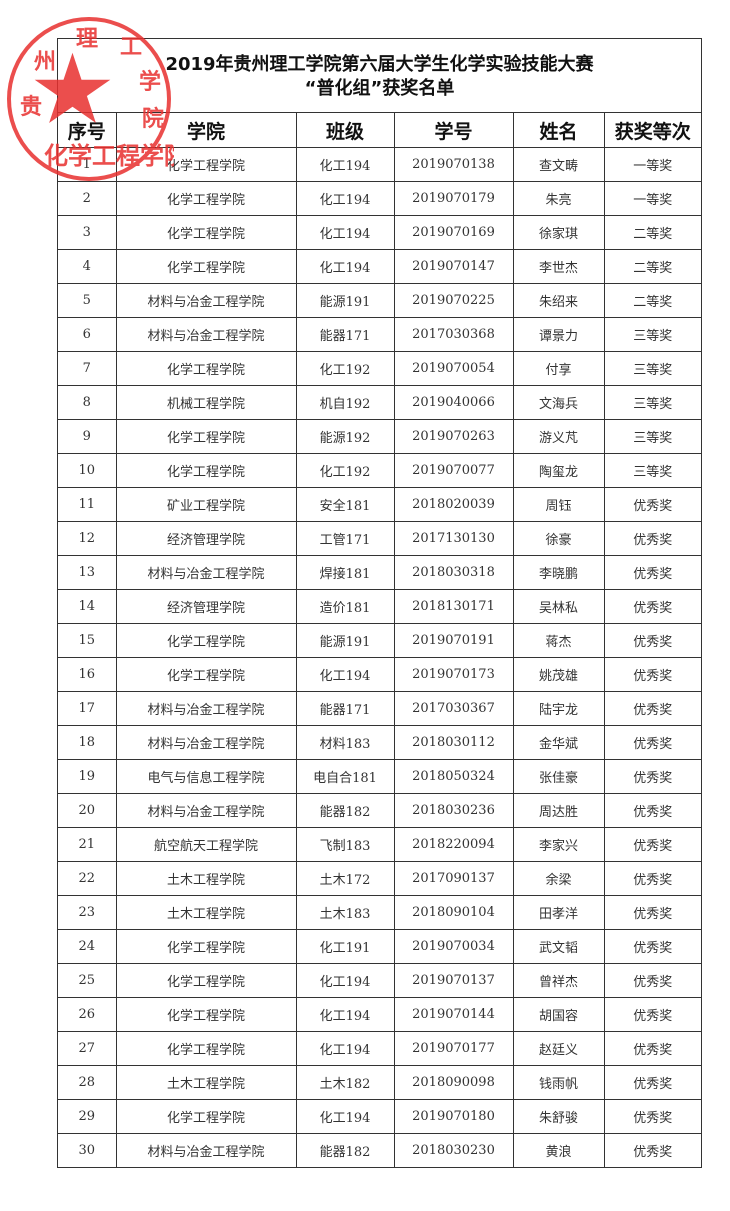 This screenshot has width=730, height=1211. What do you see at coordinates (379, 164) in the screenshot?
I see `table-row: 1 化学工程学院 化工194 2019070138 查文畴 一等奖` at bounding box center [379, 164].